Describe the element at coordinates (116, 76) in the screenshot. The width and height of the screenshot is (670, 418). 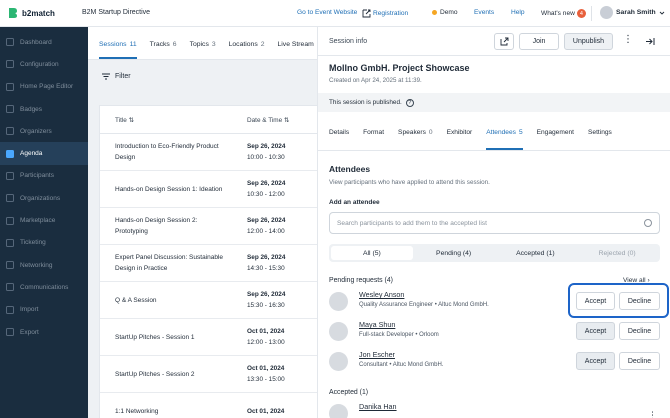
I see `filter-button: Filter` at that location.